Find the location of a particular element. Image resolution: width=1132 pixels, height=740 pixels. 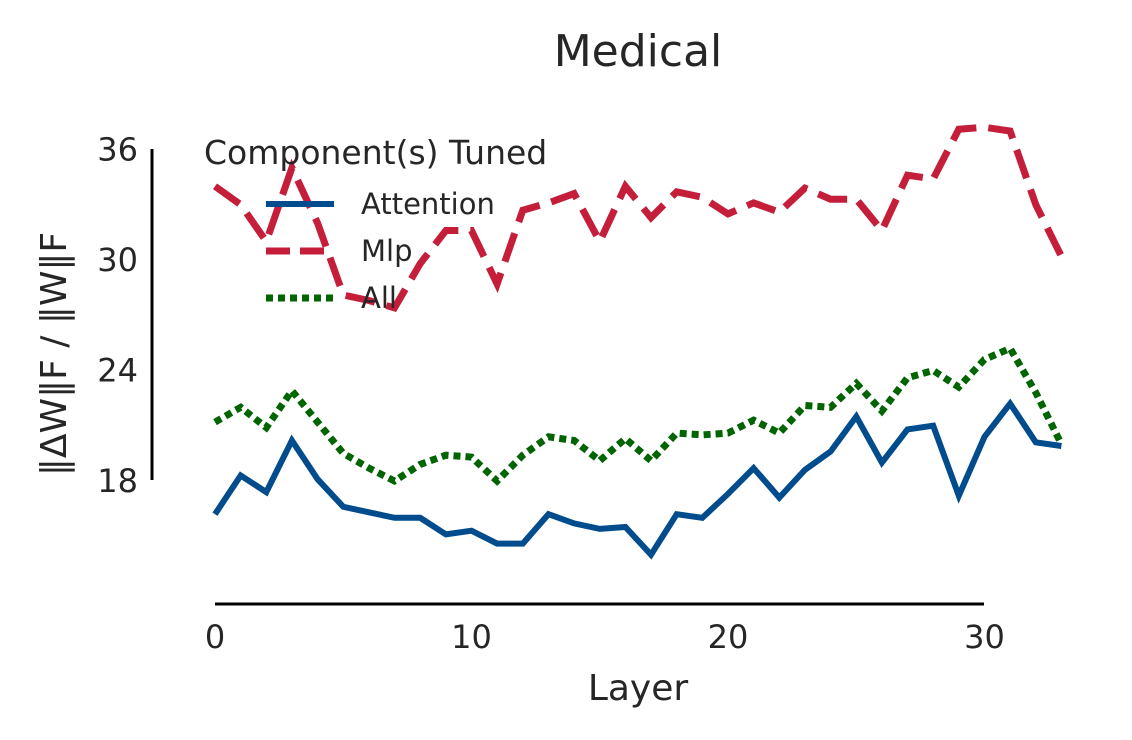

y-tick-label: 36 is located at coordinates (117, 149).